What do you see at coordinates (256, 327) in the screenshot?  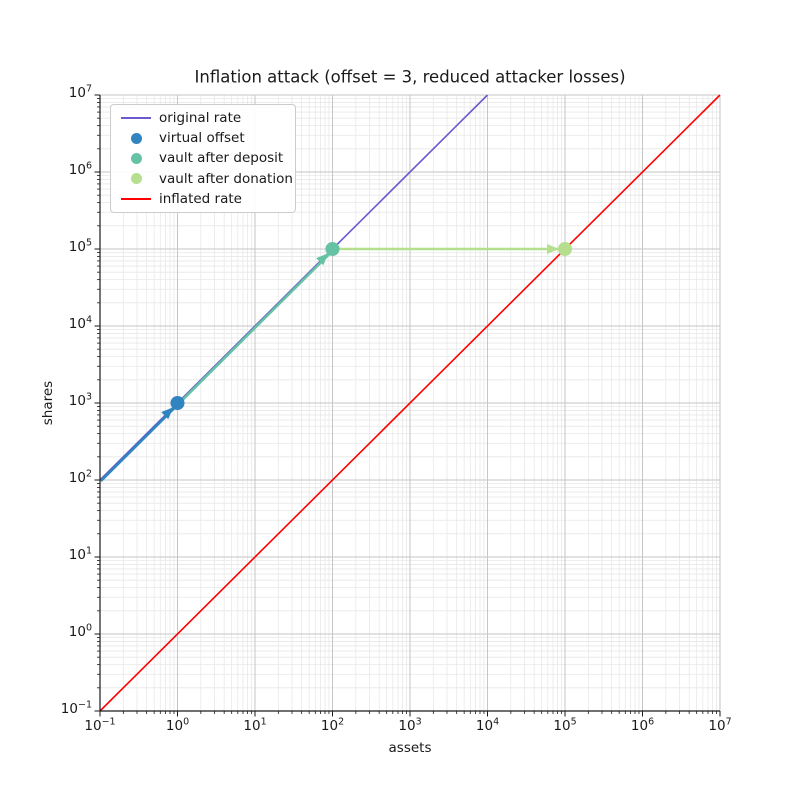 I see `arrow-shaft-vault-after-deposit-arrow` at bounding box center [256, 327].